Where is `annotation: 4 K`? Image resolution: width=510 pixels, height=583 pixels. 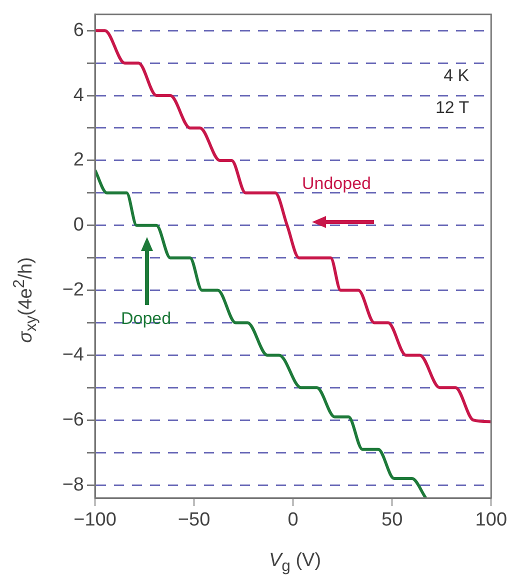
annotation: 4 K is located at coordinates (457, 76).